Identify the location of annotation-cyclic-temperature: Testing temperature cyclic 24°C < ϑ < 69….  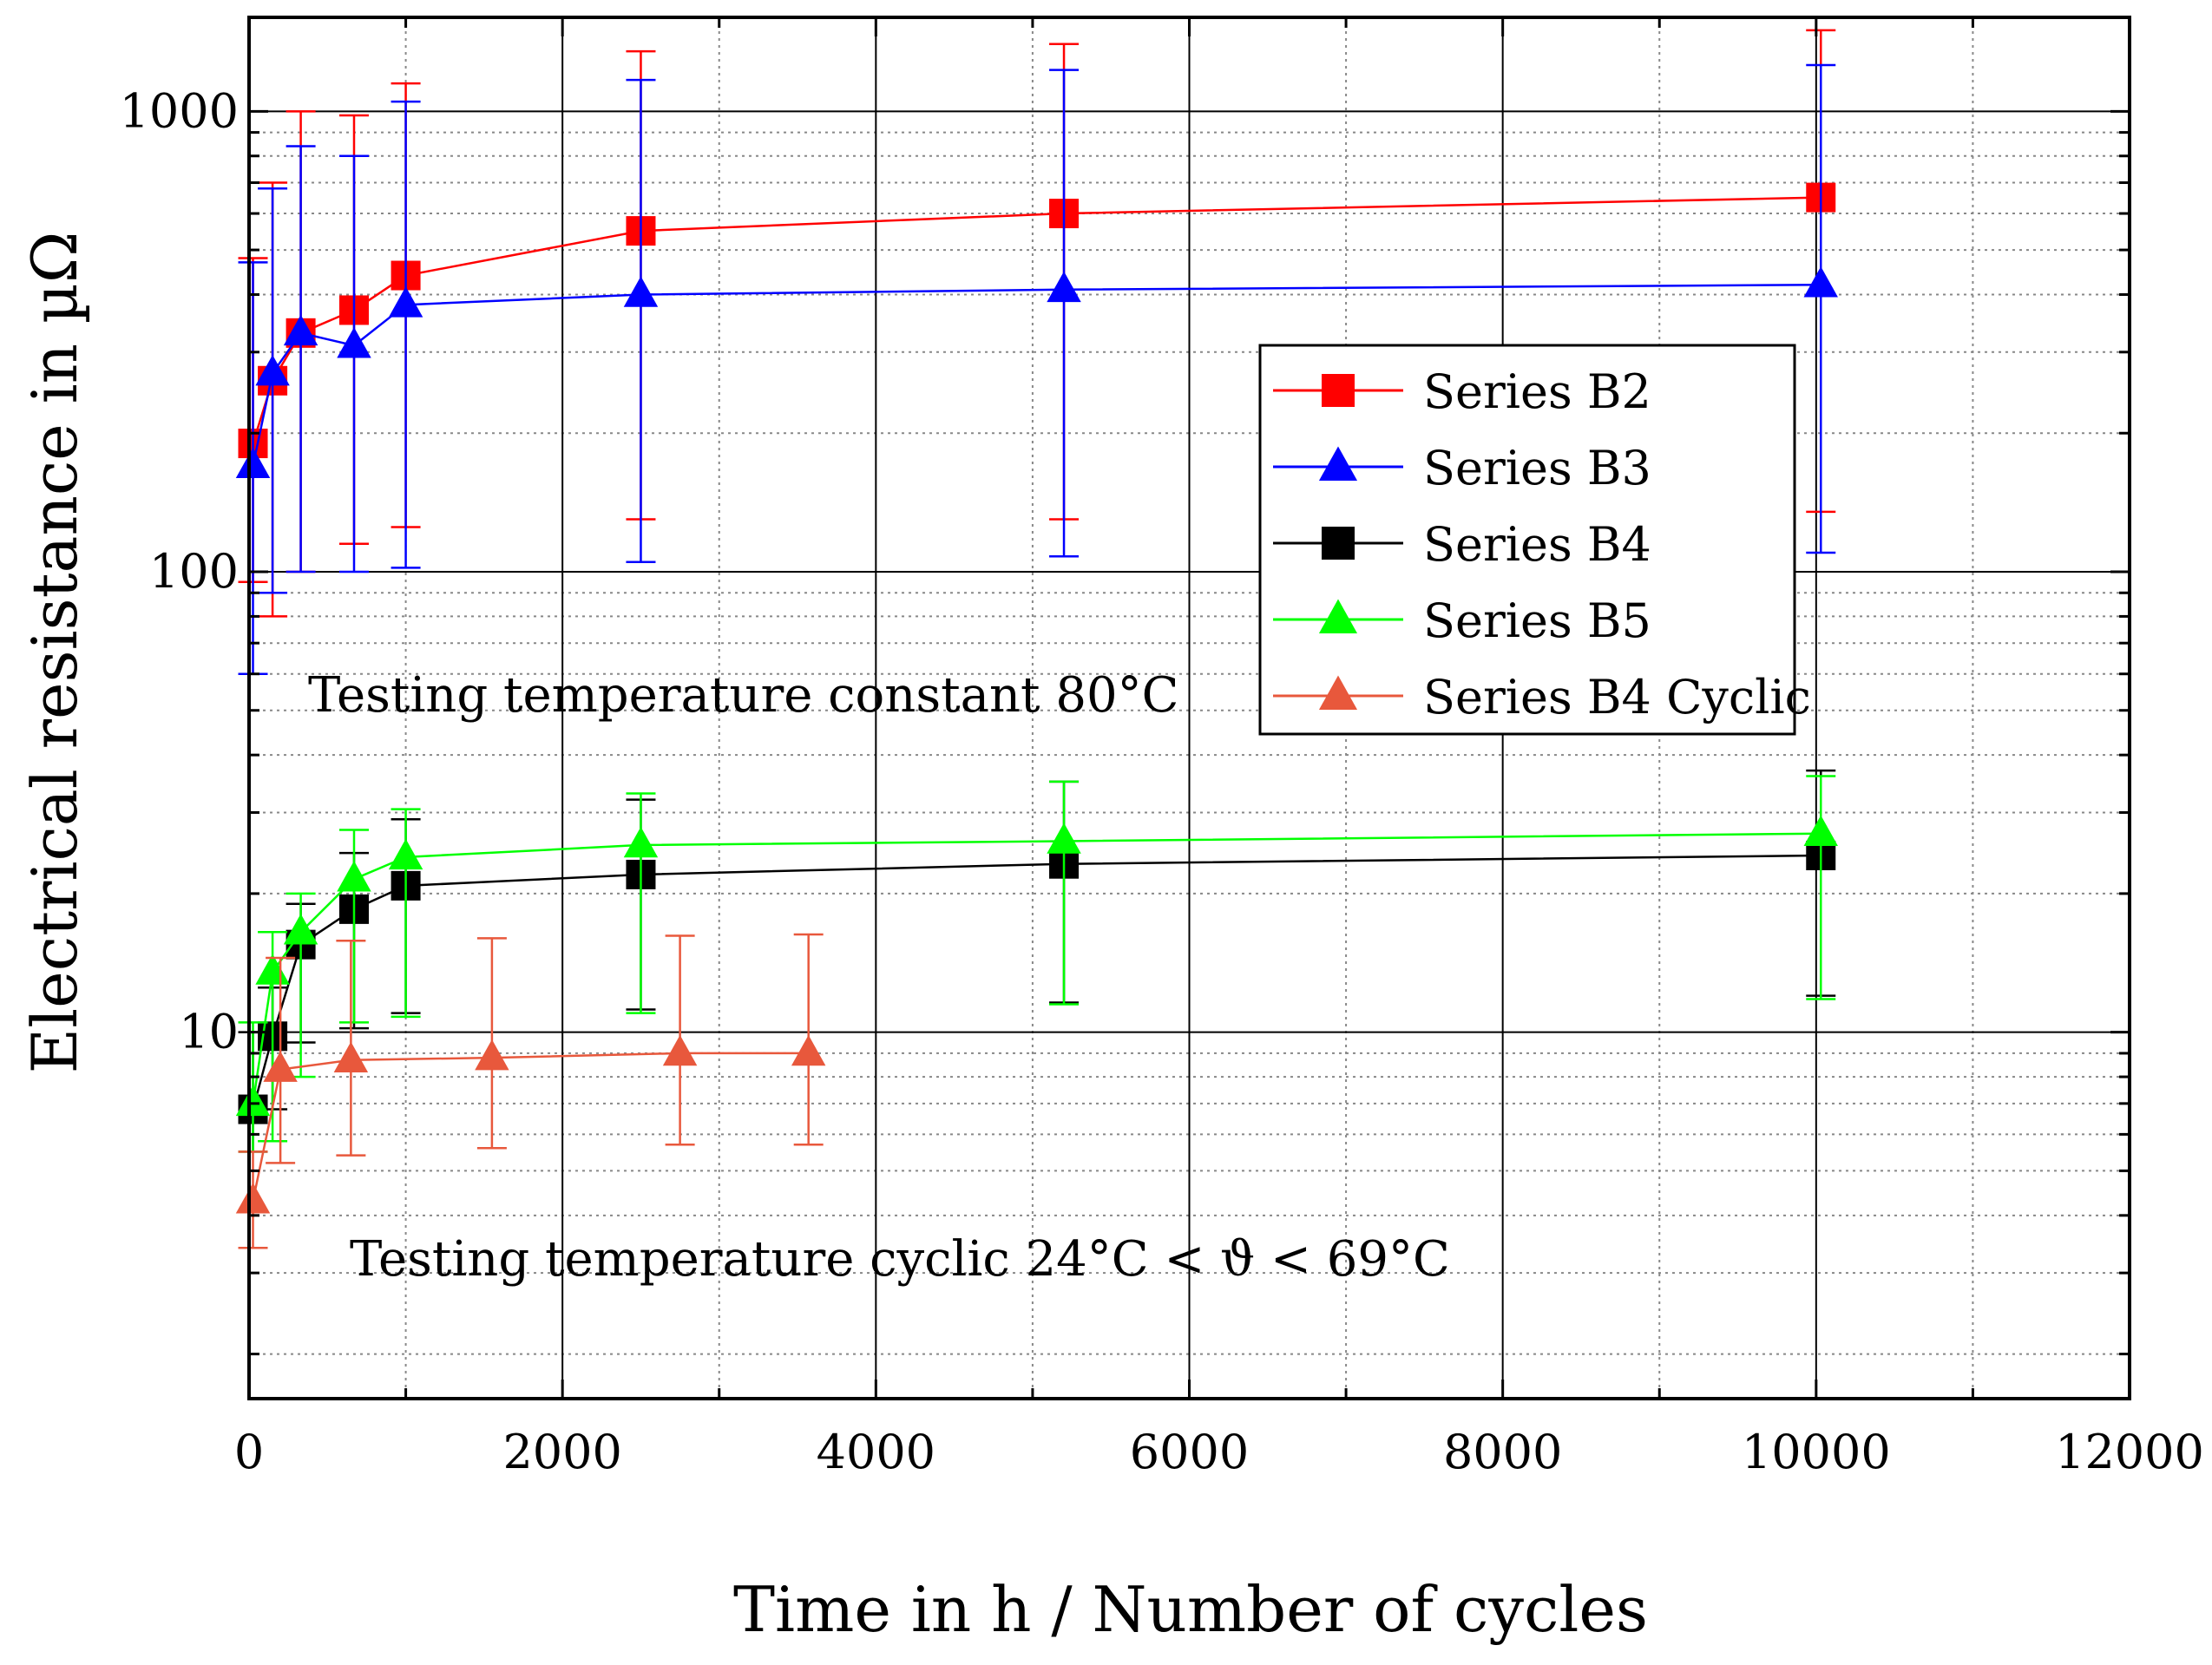
(900, 1259).